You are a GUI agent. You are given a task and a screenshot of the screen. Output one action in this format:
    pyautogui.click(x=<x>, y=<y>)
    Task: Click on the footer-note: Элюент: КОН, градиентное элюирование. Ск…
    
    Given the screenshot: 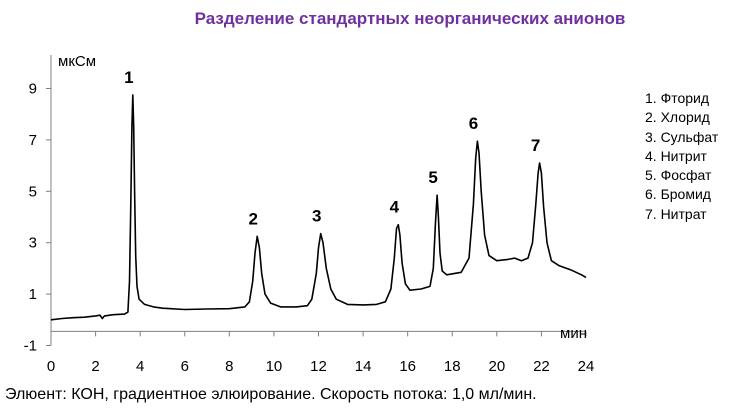 What is the action you would take?
    pyautogui.click(x=271, y=394)
    